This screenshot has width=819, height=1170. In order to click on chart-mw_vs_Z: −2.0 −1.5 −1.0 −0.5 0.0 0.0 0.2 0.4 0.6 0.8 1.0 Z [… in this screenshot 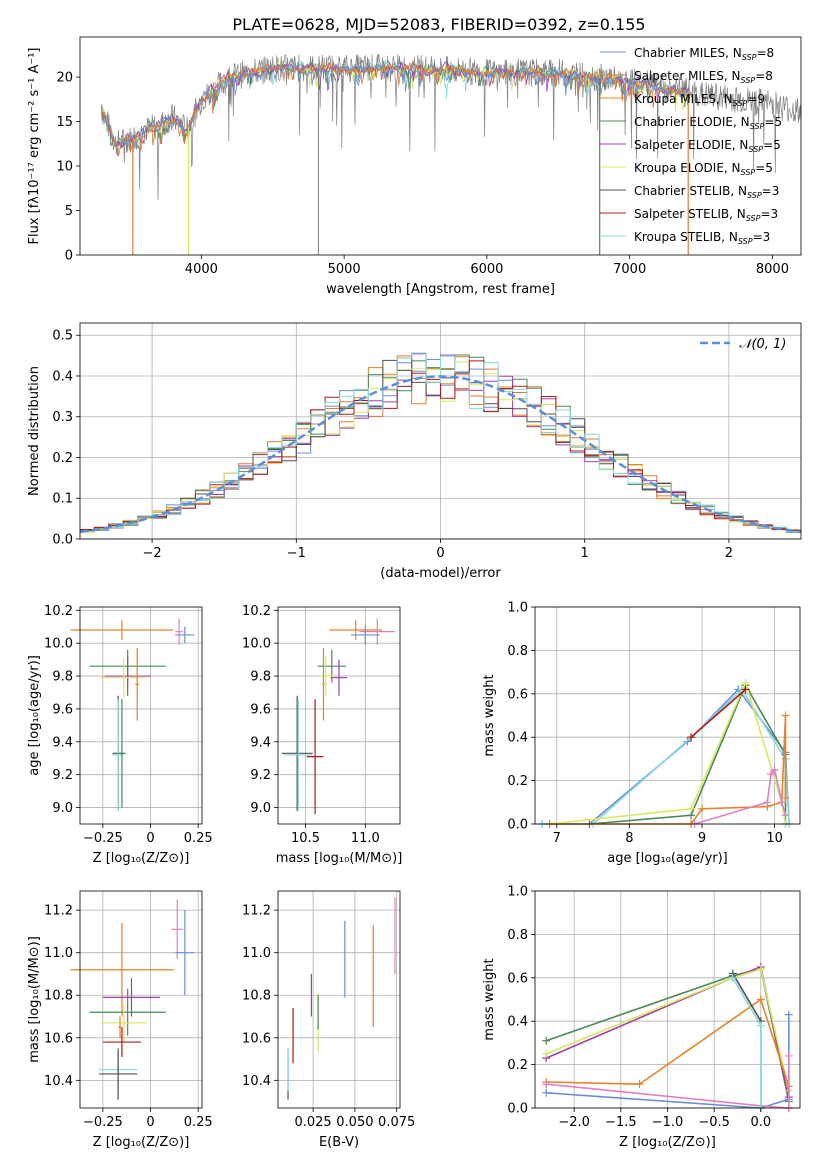, I will do `click(641, 1017)`.